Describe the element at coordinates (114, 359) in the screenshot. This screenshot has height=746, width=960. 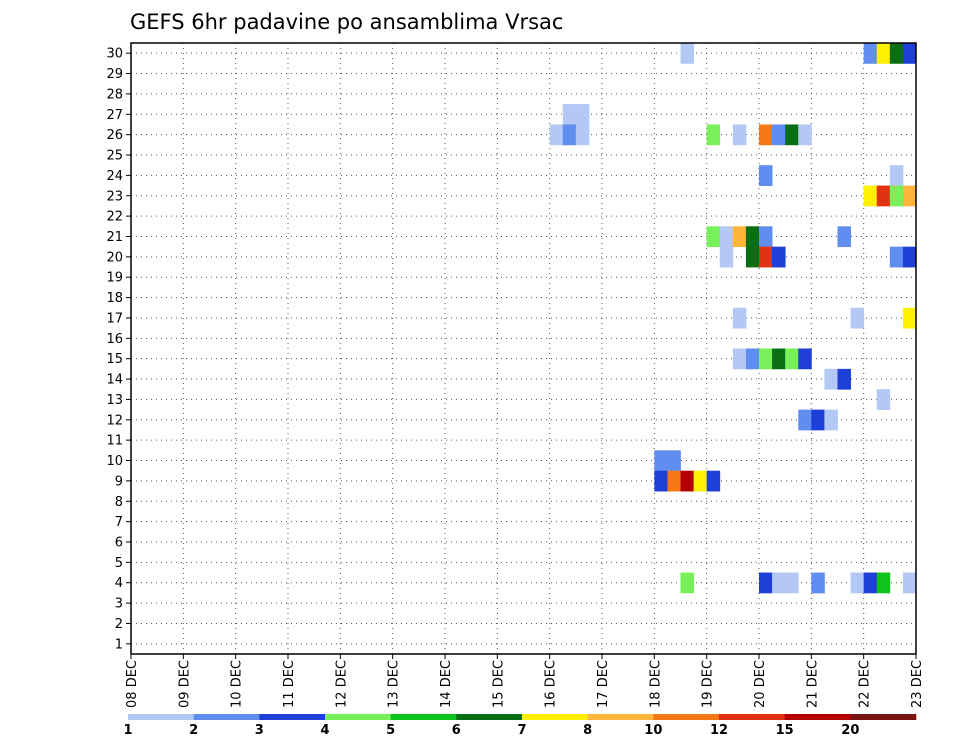
I see `y-tick-label: 15` at that location.